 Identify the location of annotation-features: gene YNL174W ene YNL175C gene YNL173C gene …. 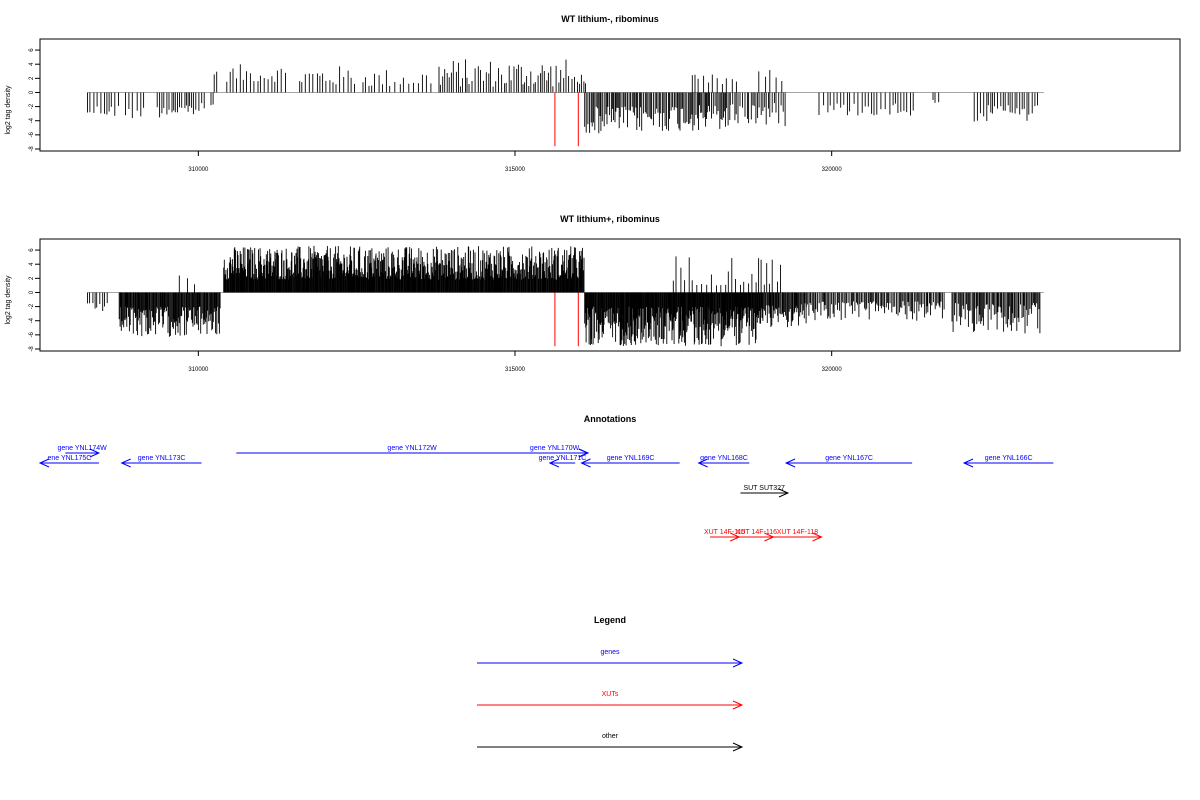
(546, 493).